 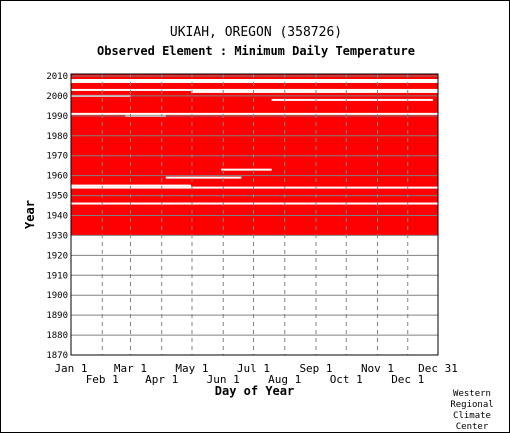 What do you see at coordinates (57, 356) in the screenshot?
I see `y-tick-label: 1870` at bounding box center [57, 356].